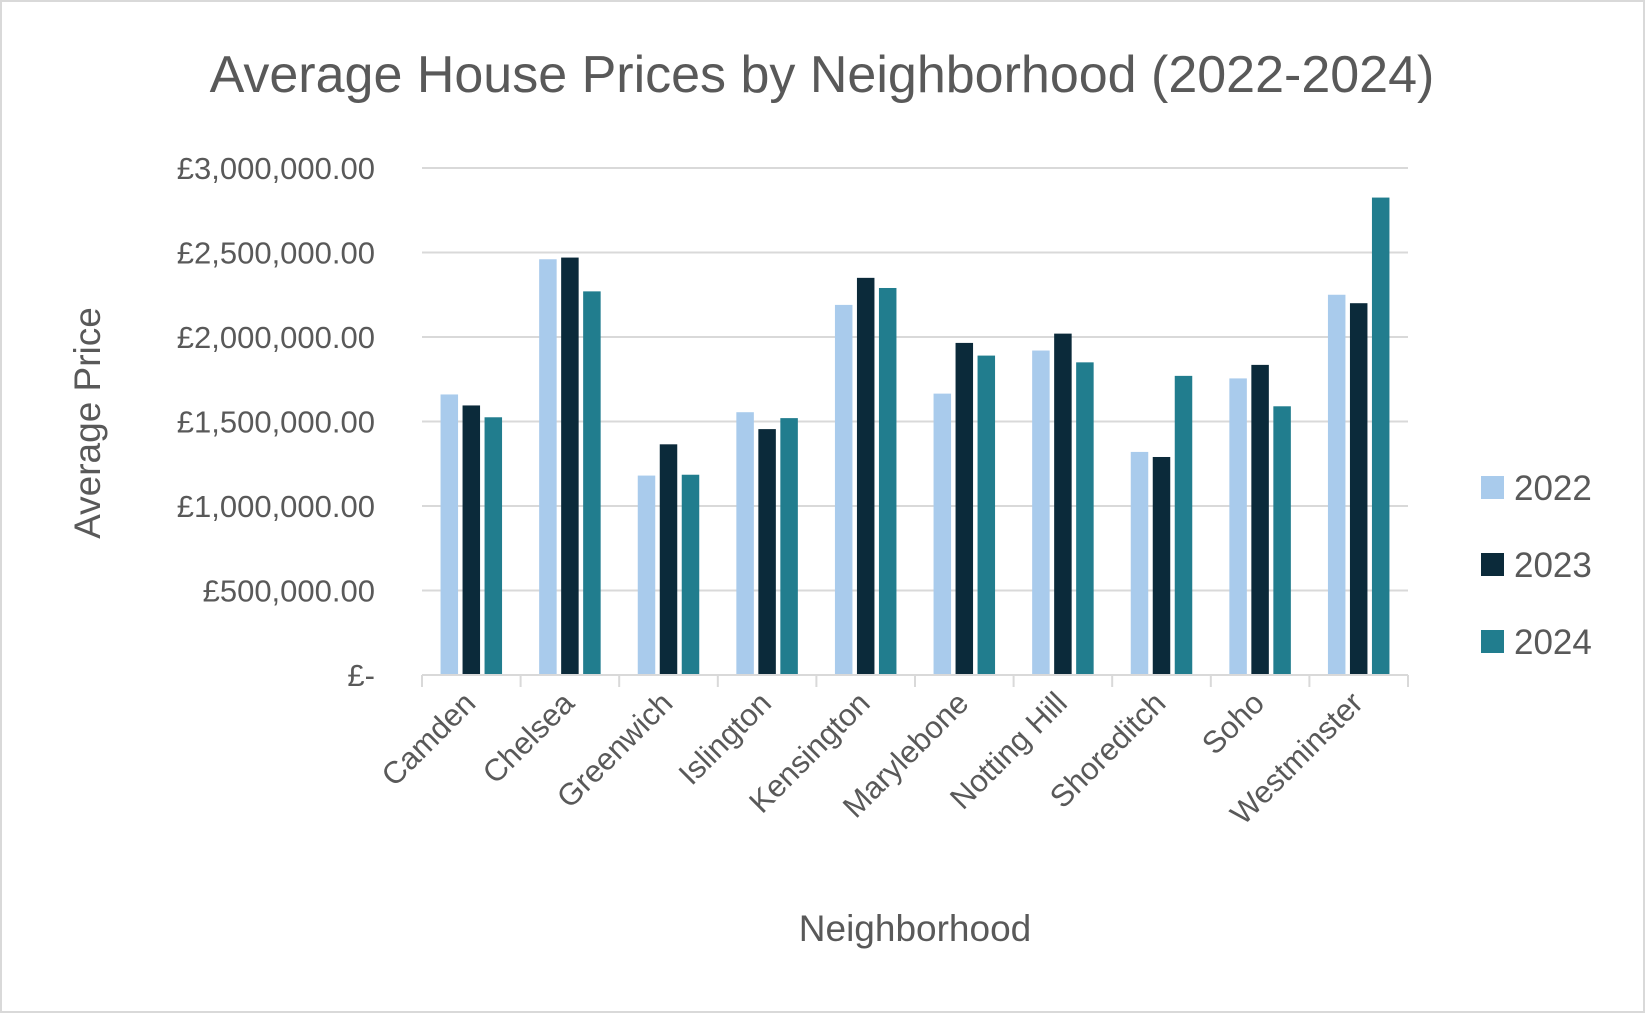  I want to click on legend-label: 2024, so click(1553, 642).